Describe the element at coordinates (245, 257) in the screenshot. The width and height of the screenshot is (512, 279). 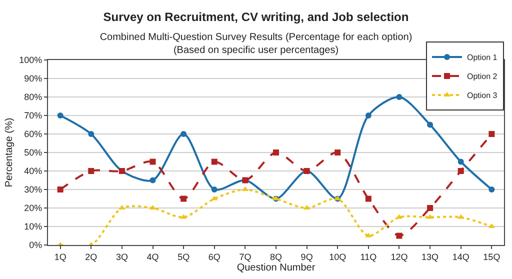
I see `x-tick-label: 7Q` at that location.